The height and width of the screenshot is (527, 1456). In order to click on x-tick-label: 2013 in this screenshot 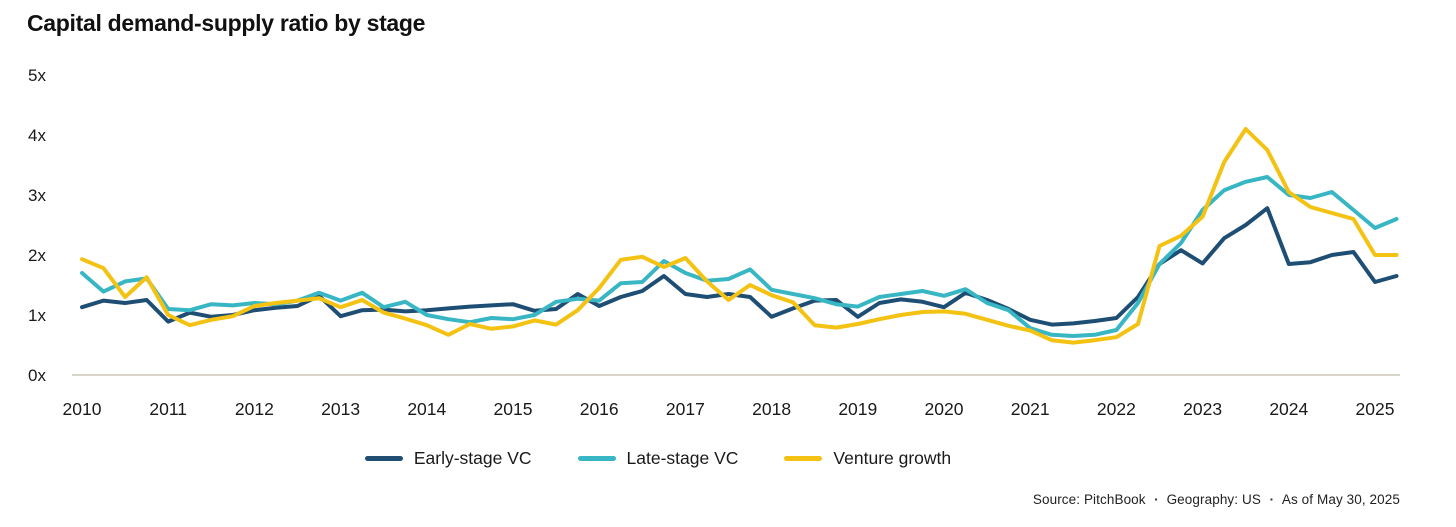, I will do `click(340, 409)`.